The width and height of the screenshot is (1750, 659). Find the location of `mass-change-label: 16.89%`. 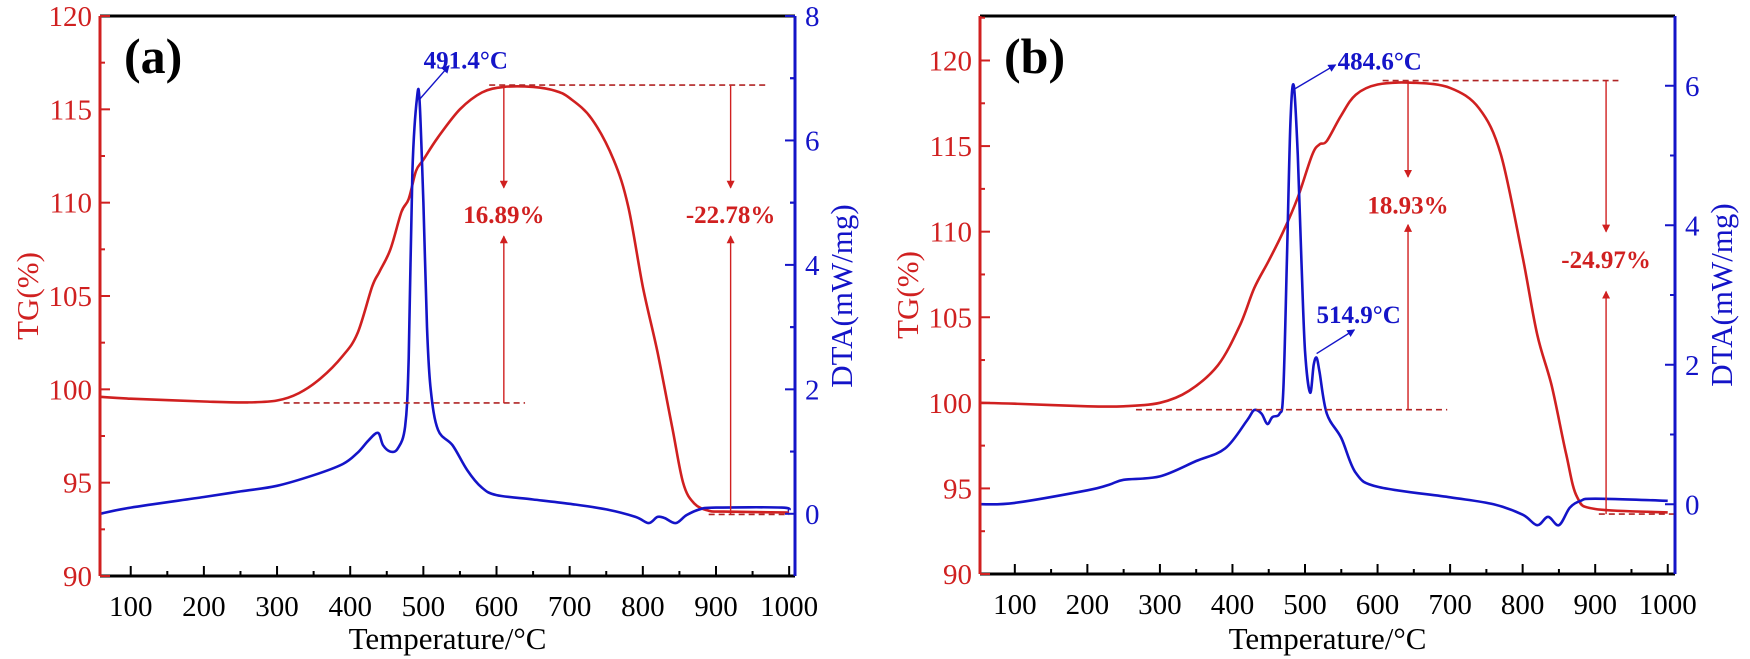

mass-change-label: 16.89% is located at coordinates (503, 215).